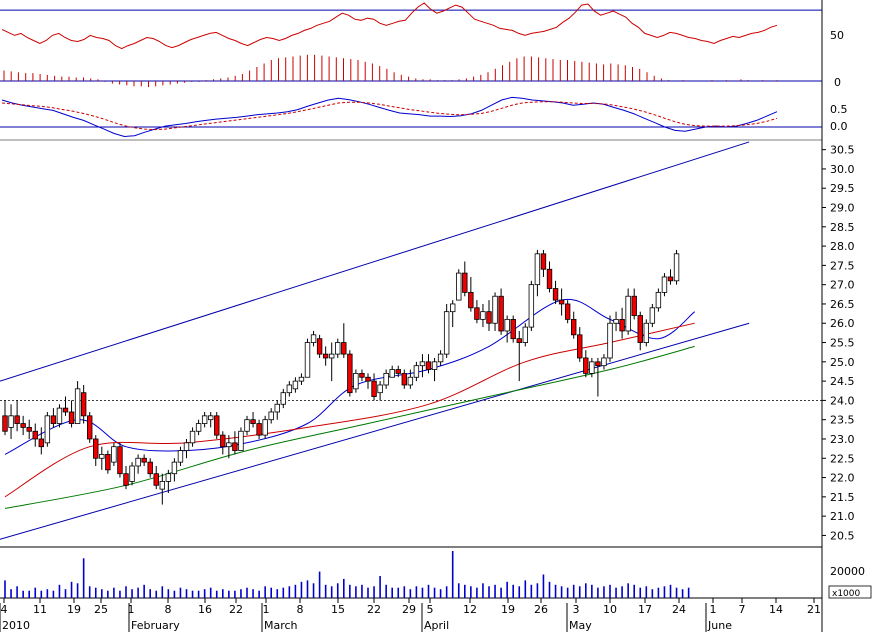  I want to click on x-day-label: 19, so click(508, 609).